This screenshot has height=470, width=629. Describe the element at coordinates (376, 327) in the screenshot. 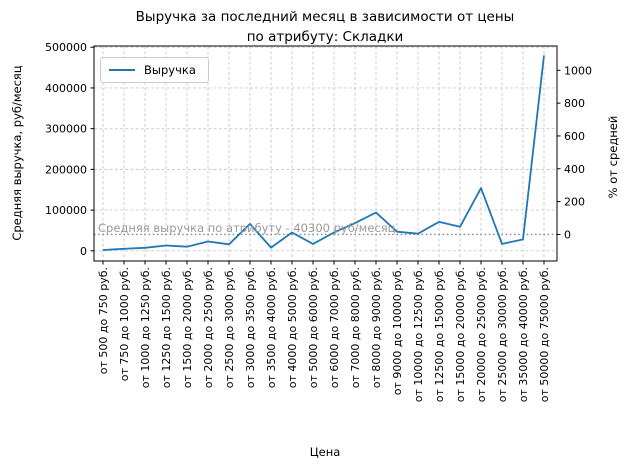

I see `x-tick-label: от 8000 до 9000 руб.` at that location.